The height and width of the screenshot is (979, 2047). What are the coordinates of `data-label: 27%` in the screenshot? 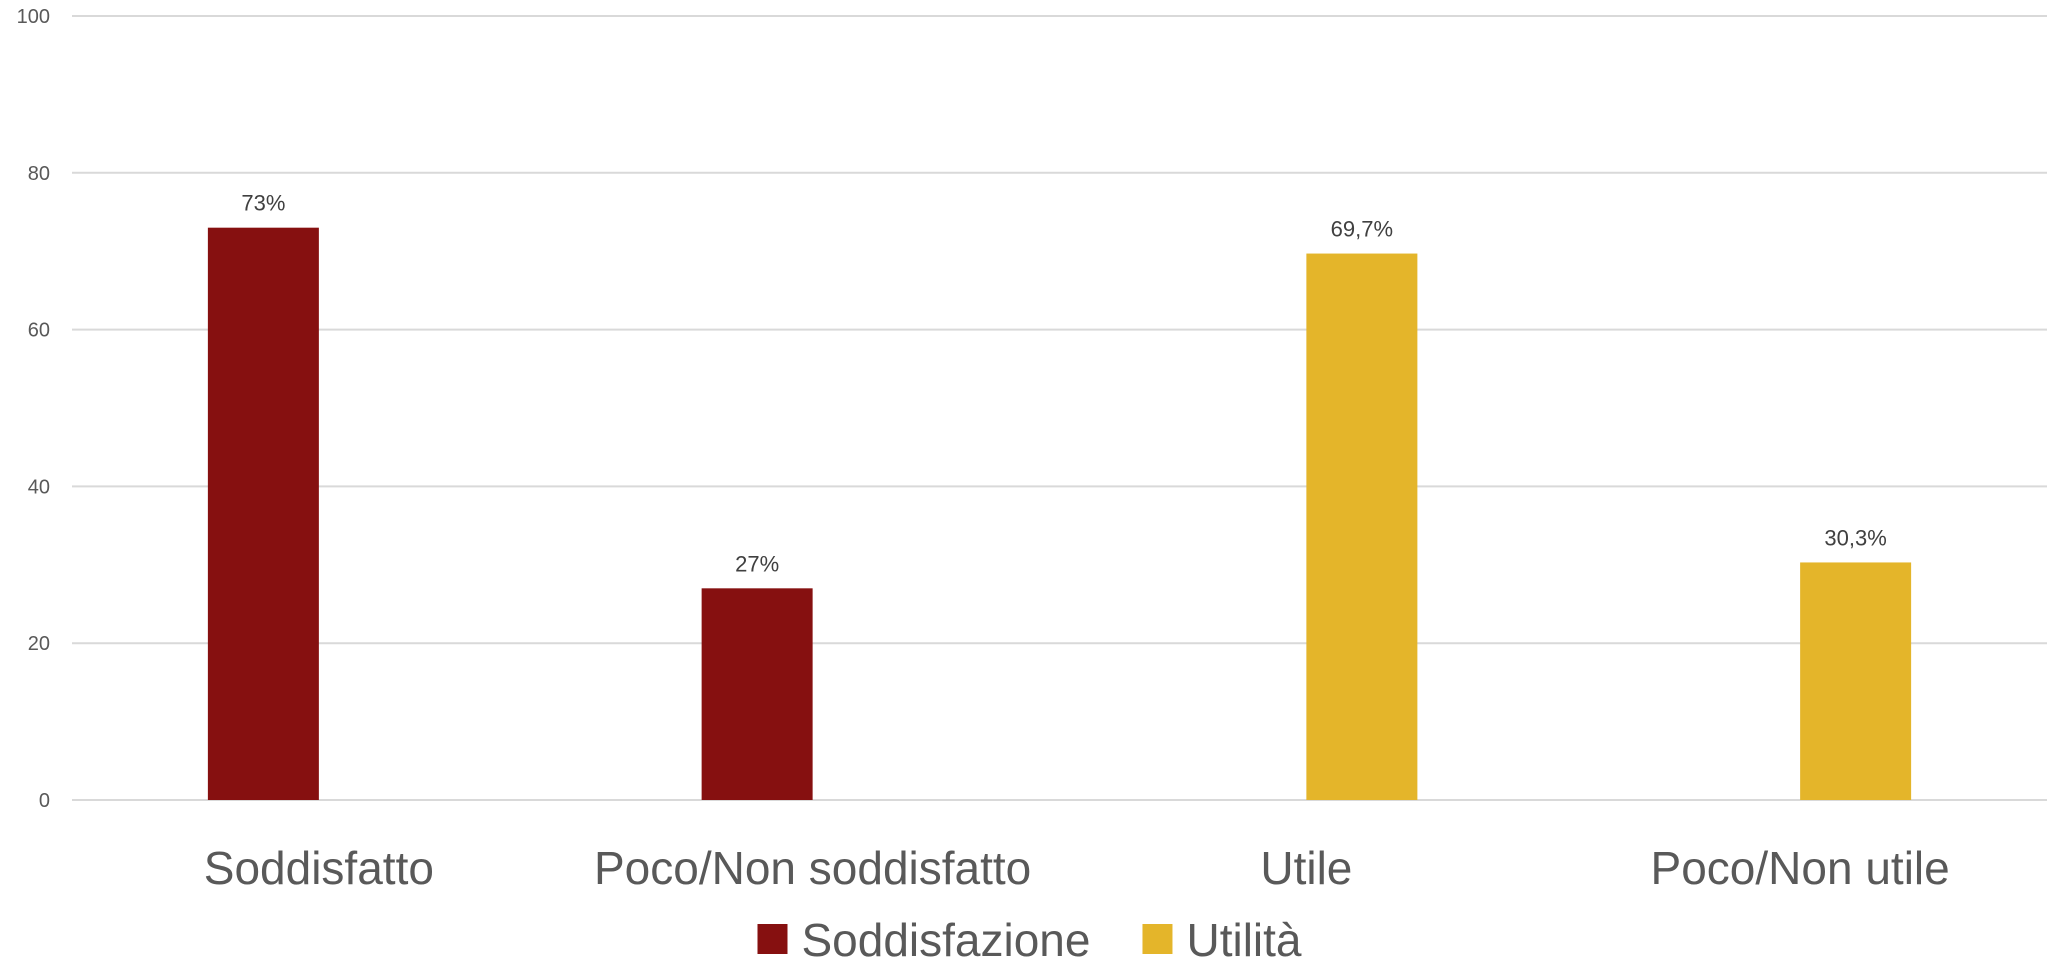 It's located at (757, 563).